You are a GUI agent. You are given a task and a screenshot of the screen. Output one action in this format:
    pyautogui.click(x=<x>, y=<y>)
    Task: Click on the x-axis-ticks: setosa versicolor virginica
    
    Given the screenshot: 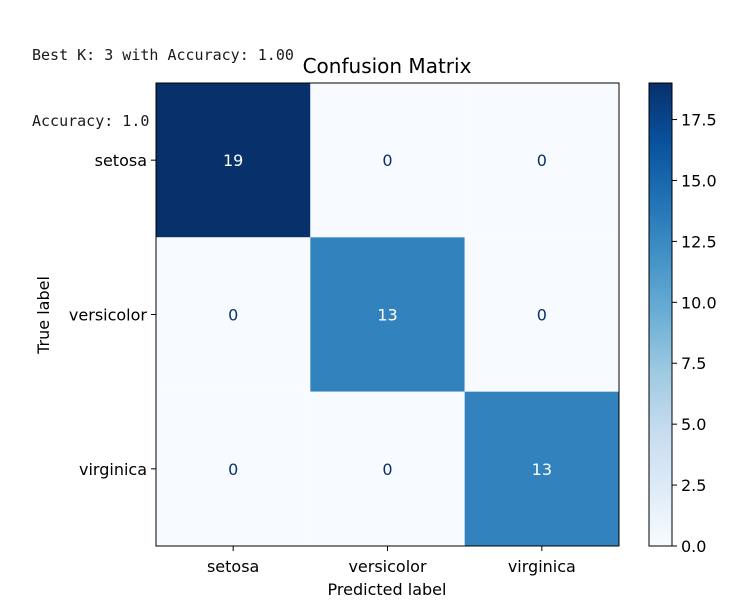 What is the action you would take?
    pyautogui.click(x=391, y=561)
    